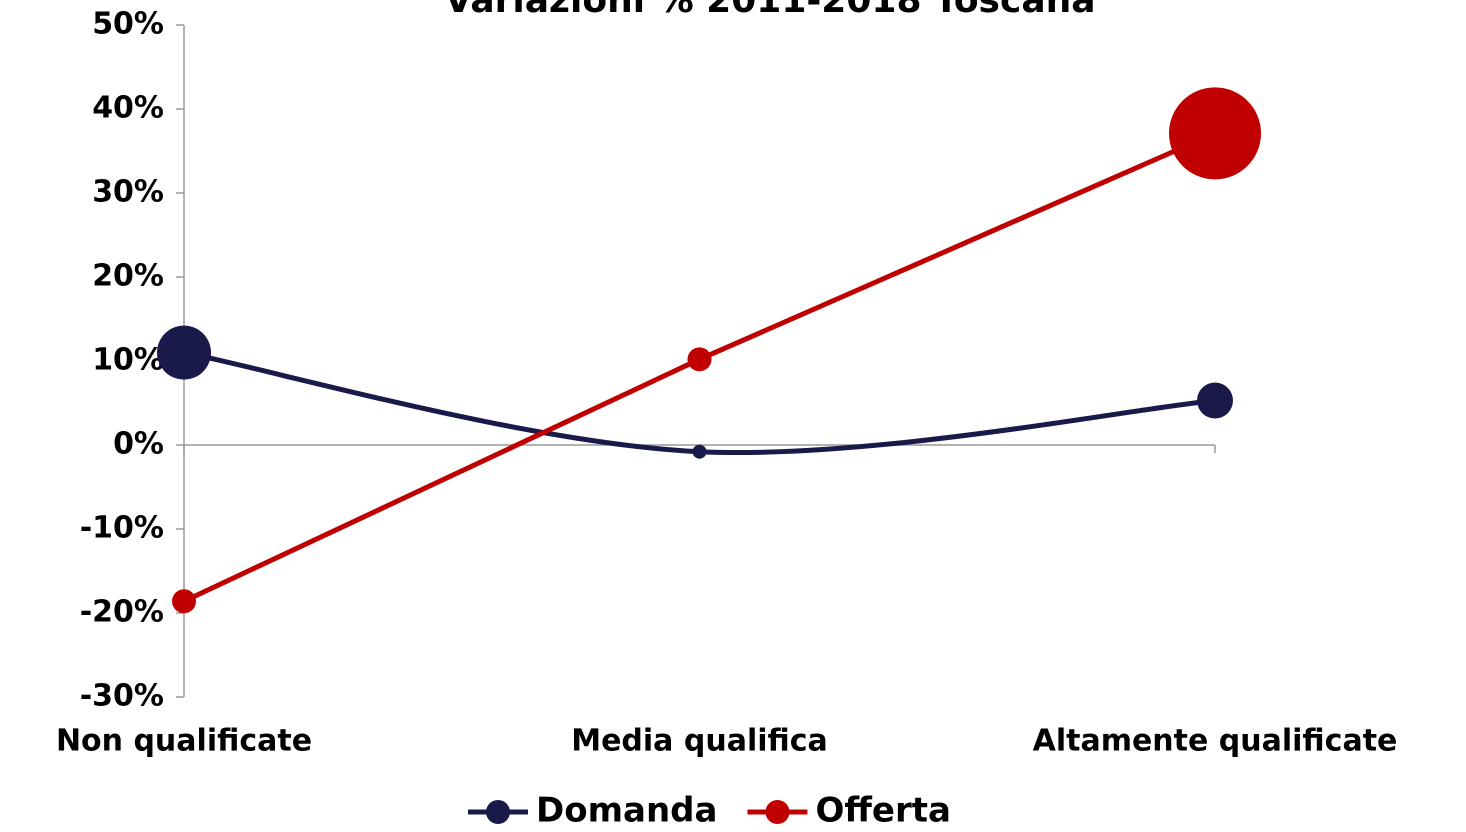 This screenshot has width=1466, height=832. What do you see at coordinates (128, 276) in the screenshot?
I see `y-tick-label: 20%` at bounding box center [128, 276].